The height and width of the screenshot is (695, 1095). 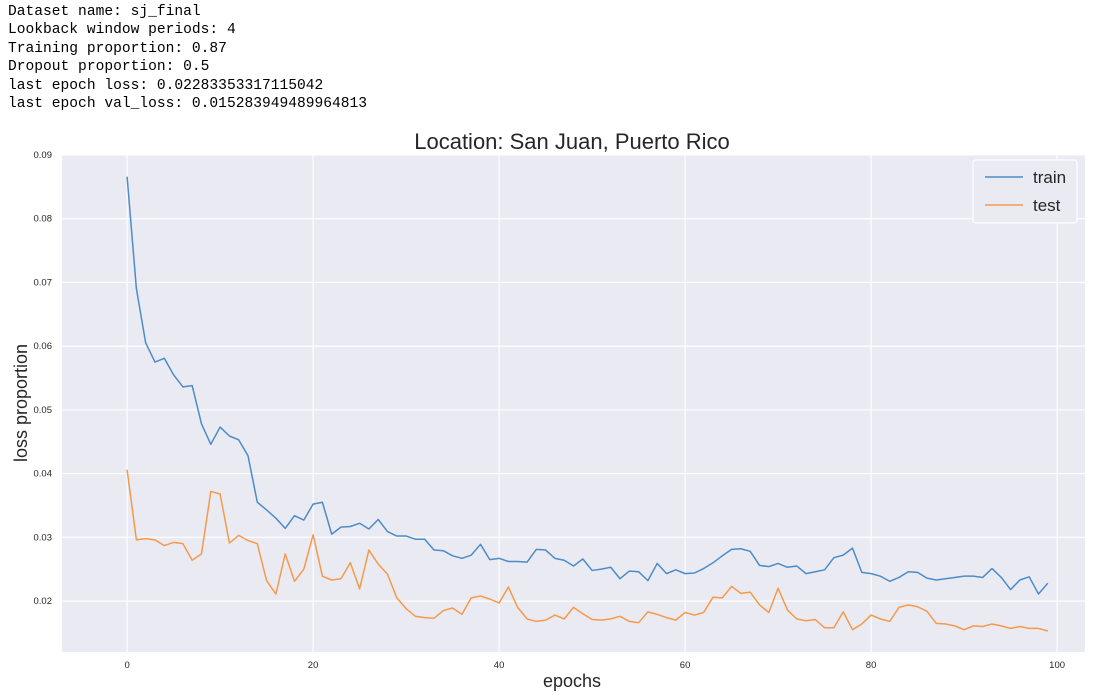 I want to click on legend-label-test: test, so click(x=1047, y=205).